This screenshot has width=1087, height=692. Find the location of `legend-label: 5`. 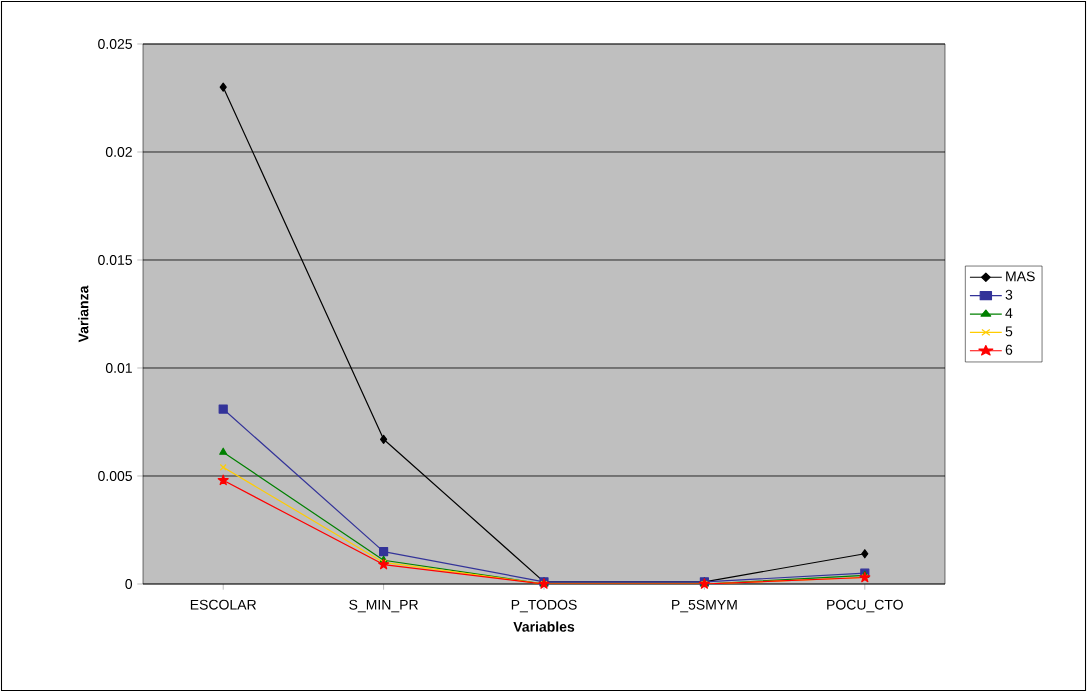

legend-label: 5 is located at coordinates (1009, 331).